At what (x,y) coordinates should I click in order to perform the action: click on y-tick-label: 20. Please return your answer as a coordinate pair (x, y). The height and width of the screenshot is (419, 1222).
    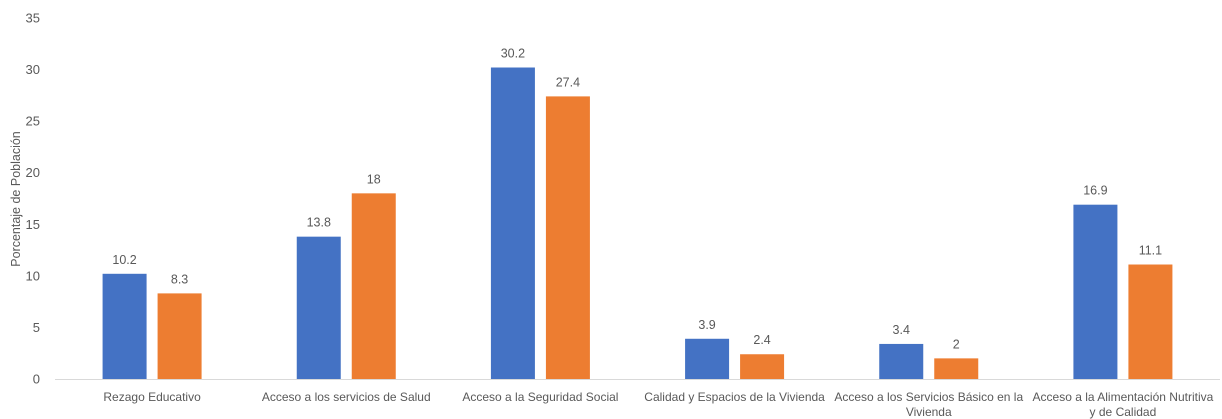
    Looking at the image, I should click on (33, 172).